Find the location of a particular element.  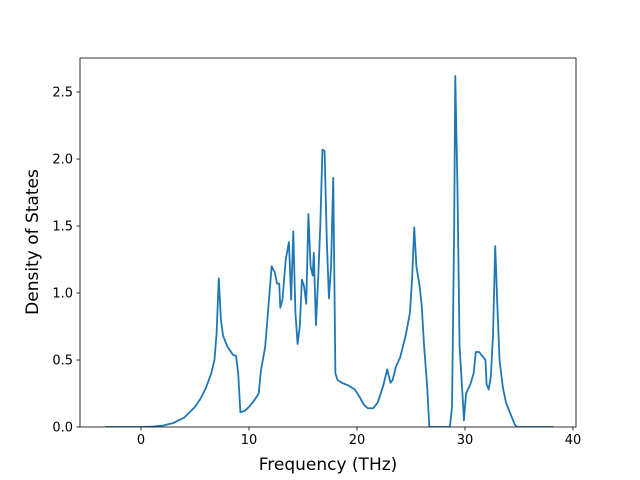

y-tick-label: 0.0 is located at coordinates (62, 428).